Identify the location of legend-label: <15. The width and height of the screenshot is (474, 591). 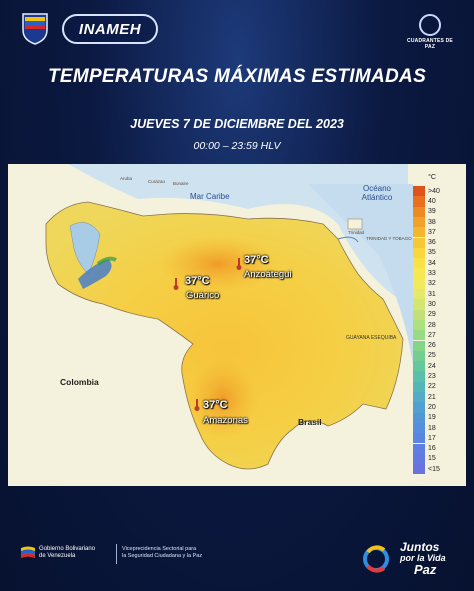
(434, 469).